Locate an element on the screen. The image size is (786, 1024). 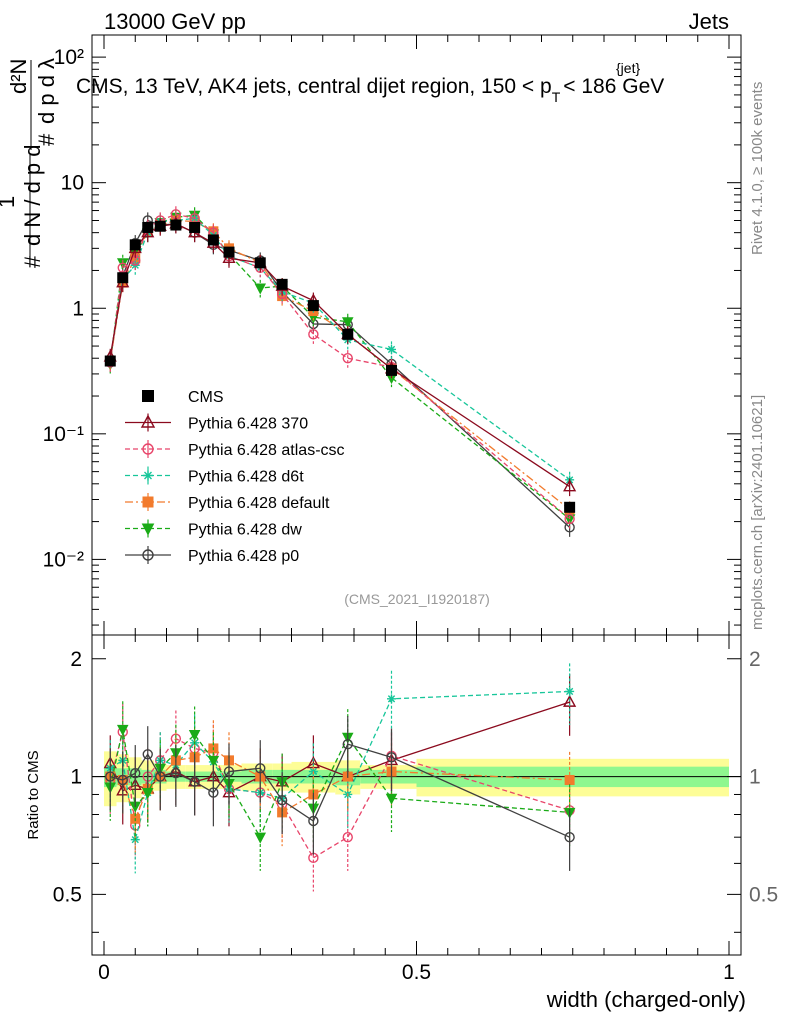
legend-label: CMS is located at coordinates (206, 397).